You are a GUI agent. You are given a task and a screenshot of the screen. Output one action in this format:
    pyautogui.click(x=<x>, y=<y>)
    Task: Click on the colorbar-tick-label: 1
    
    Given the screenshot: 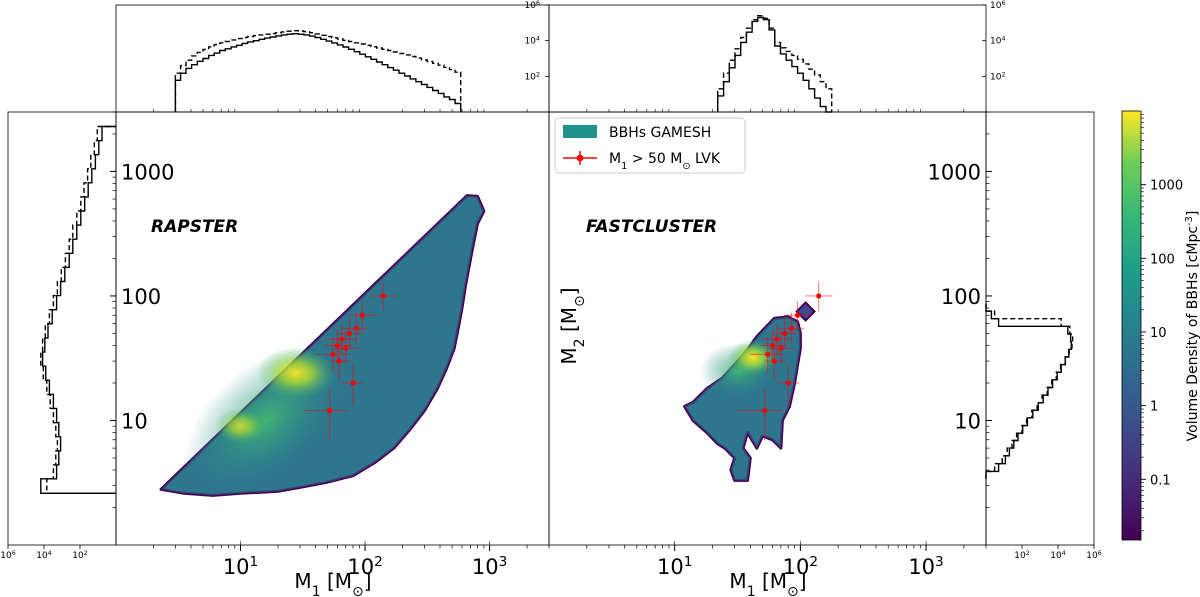 What is the action you would take?
    pyautogui.click(x=1154, y=407)
    